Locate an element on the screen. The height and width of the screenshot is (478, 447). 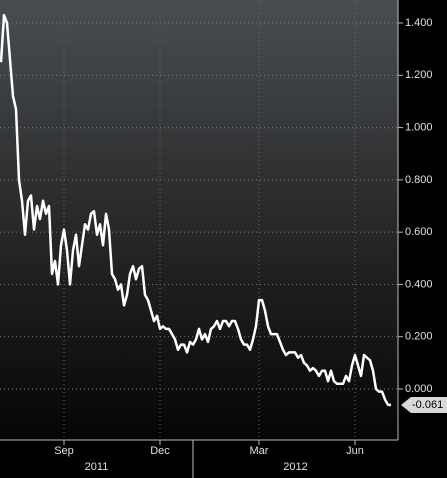
y-tick-label: 0.400 is located at coordinates (419, 284).